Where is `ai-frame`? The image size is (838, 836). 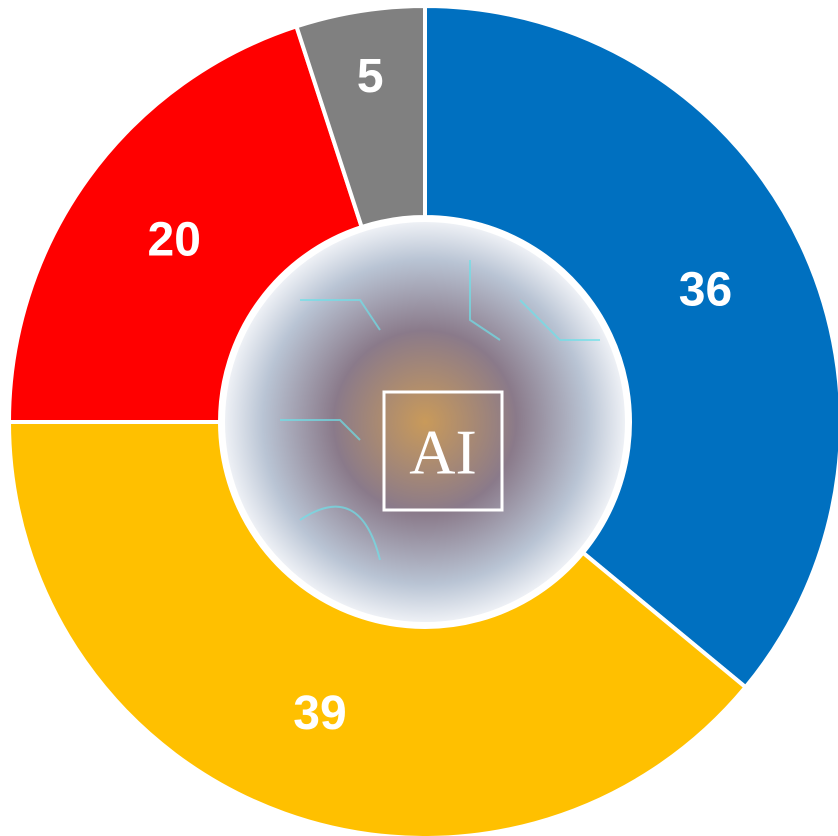 ai-frame is located at coordinates (443, 451).